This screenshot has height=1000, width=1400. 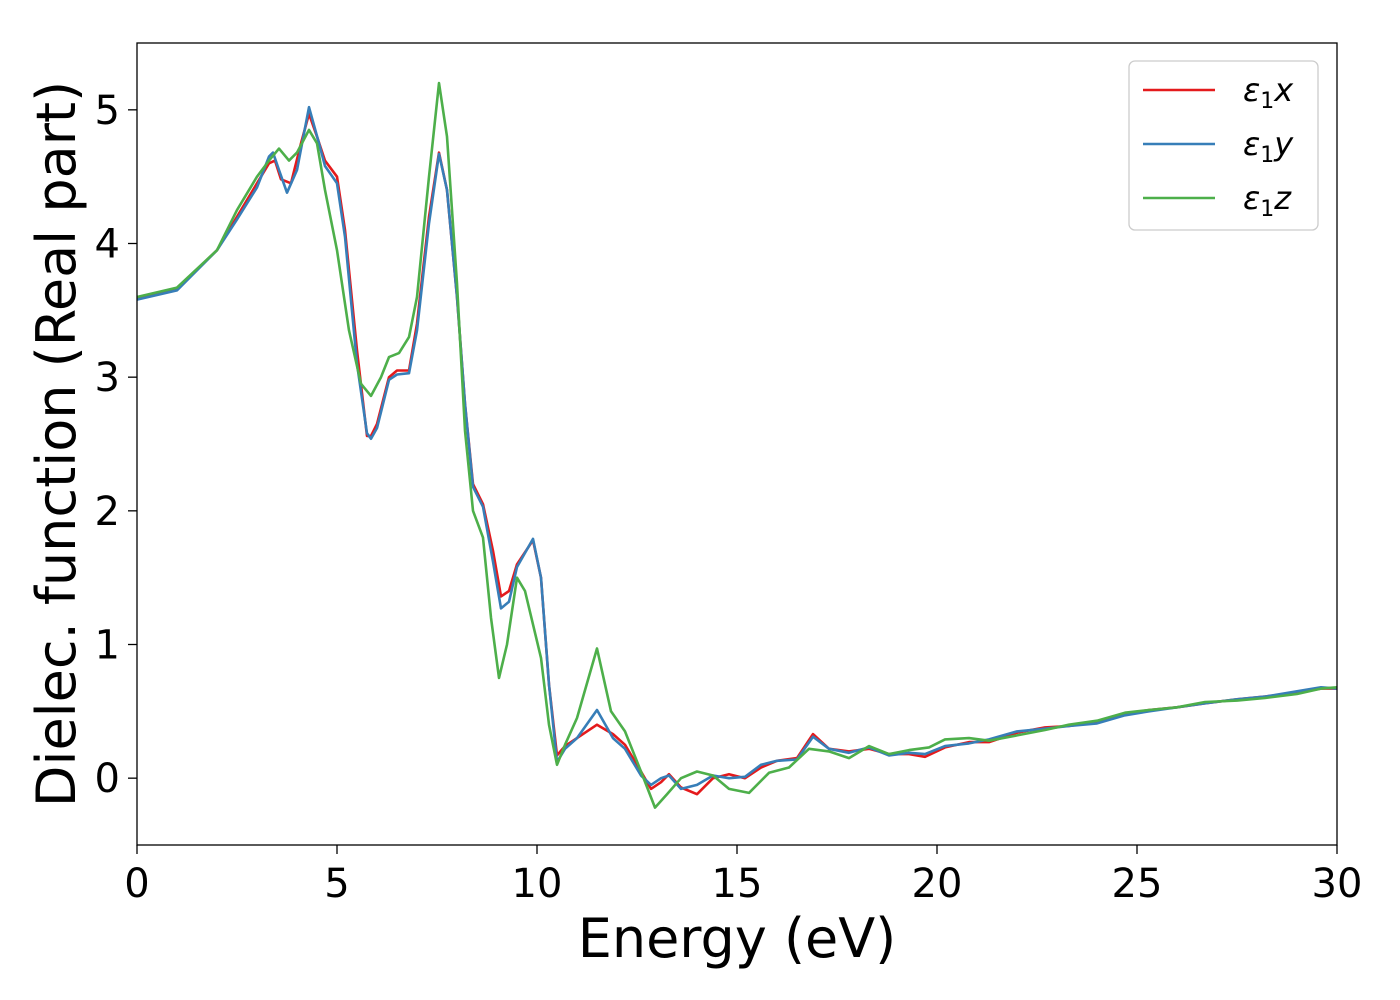 I want to click on legend-box, so click(x=1223, y=145).